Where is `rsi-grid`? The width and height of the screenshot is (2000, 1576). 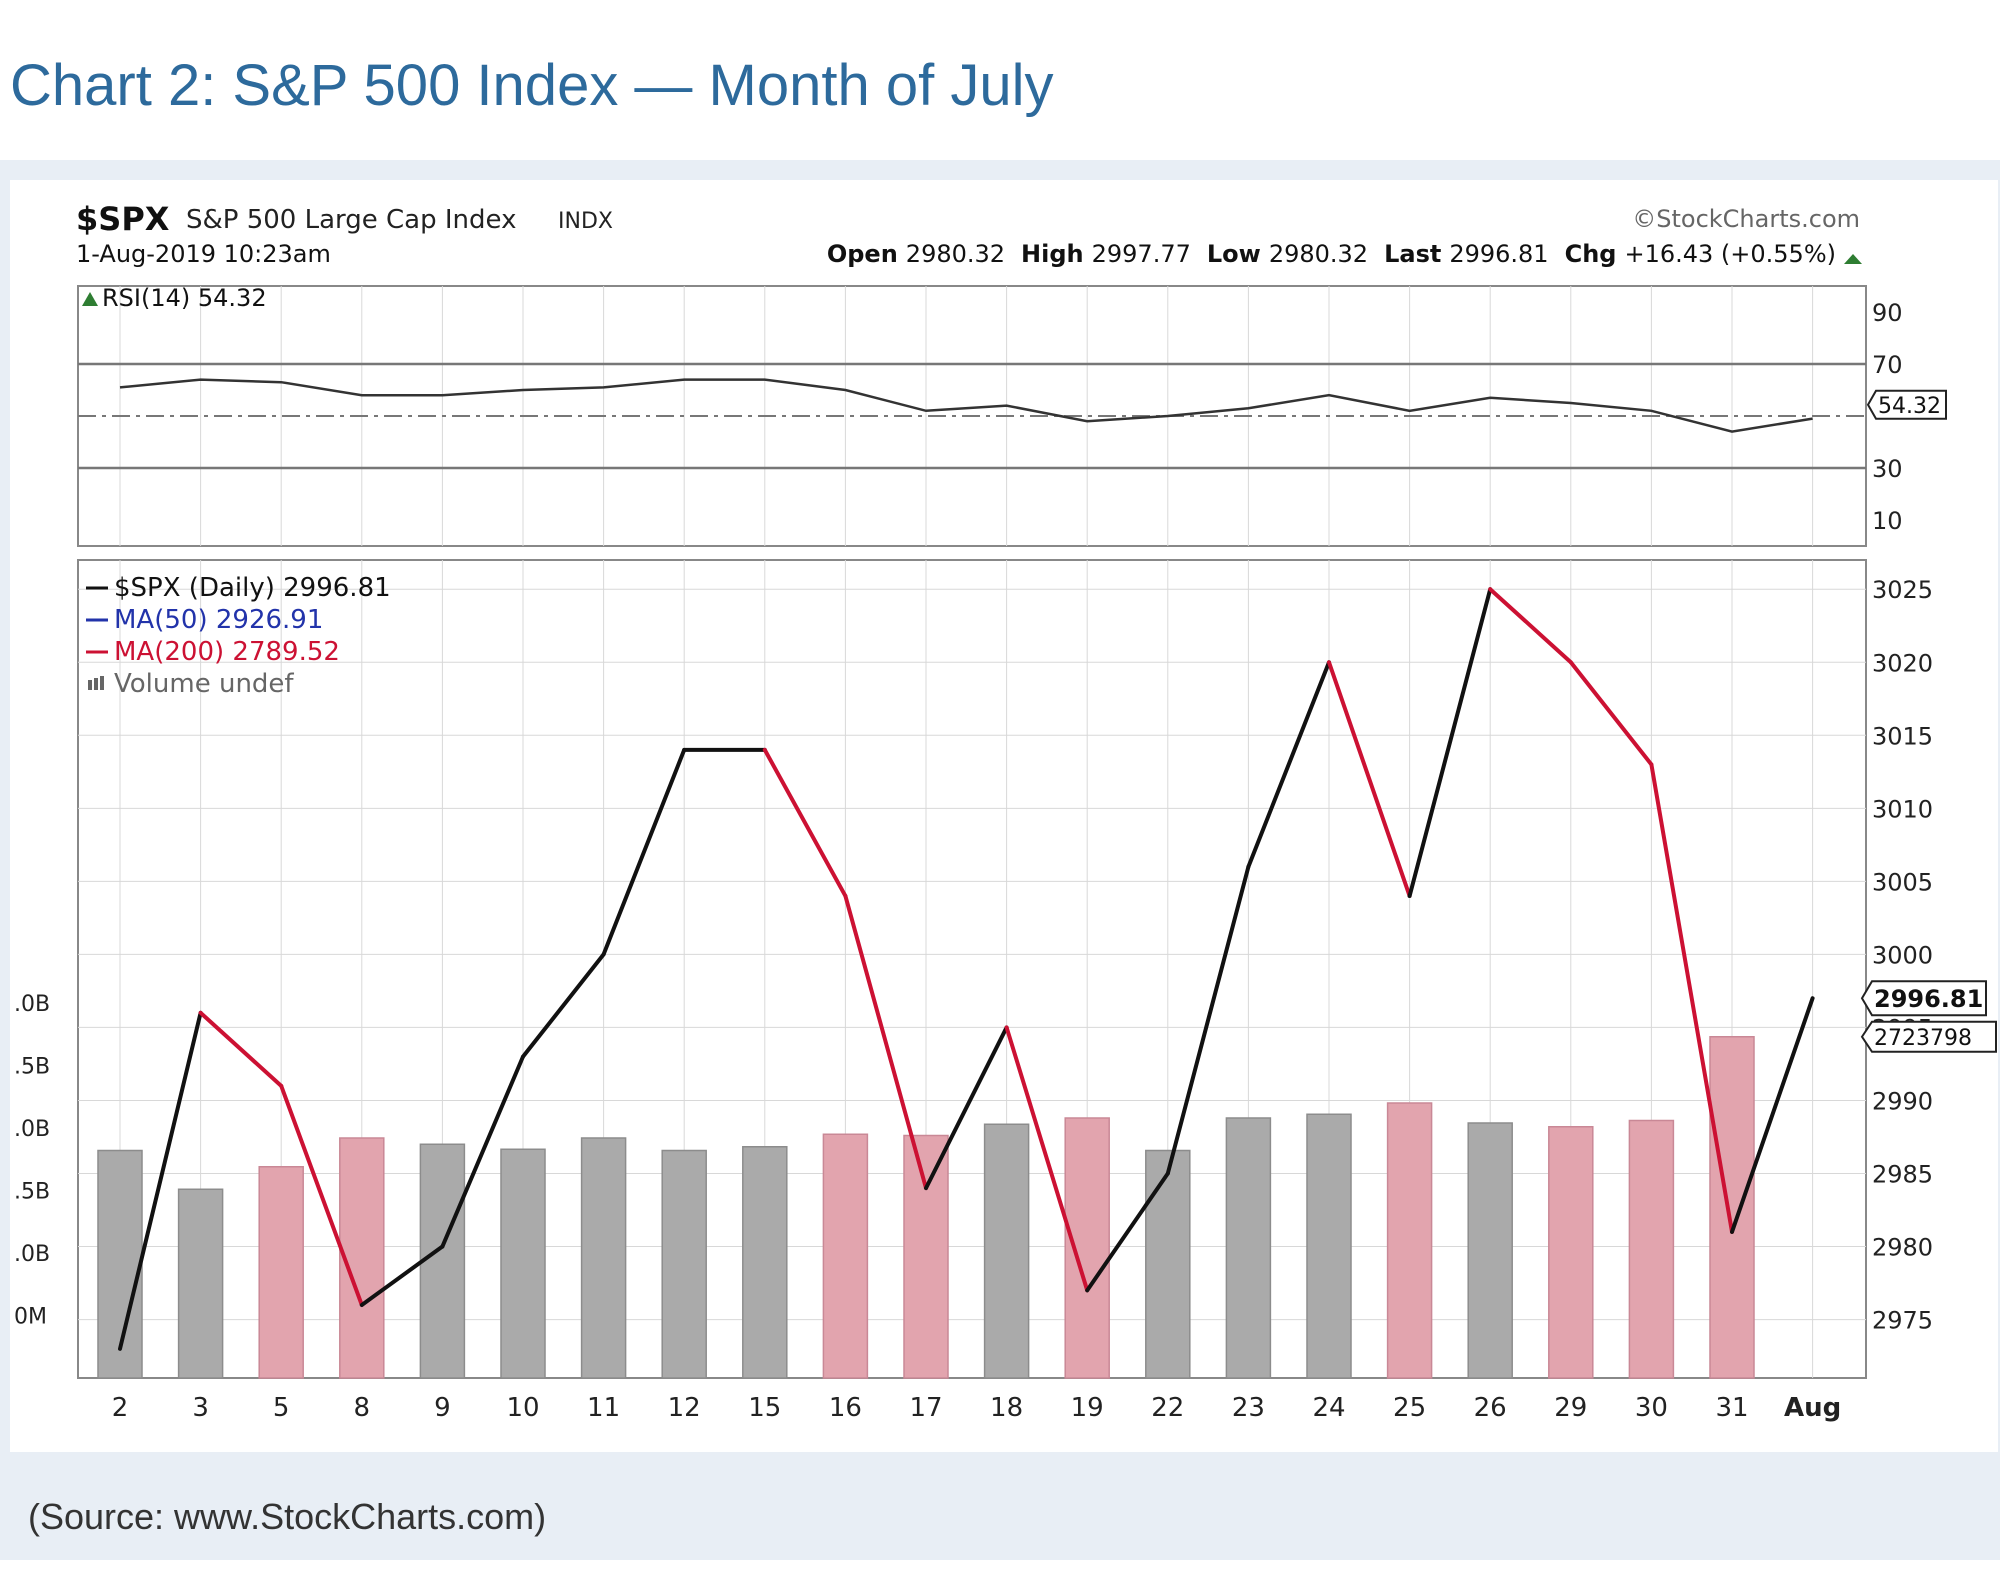 rsi-grid is located at coordinates (972, 416).